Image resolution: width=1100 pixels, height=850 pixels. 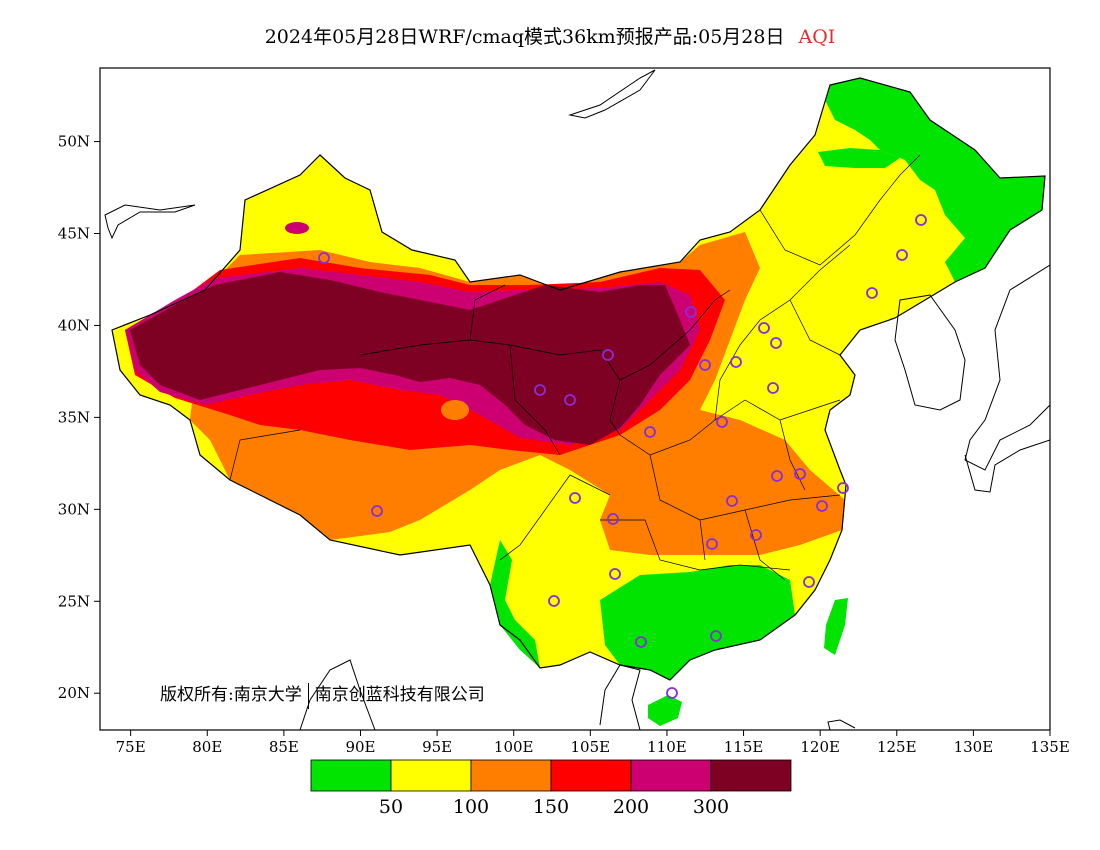 What do you see at coordinates (612, 94) in the screenshot?
I see `russia-coast-north` at bounding box center [612, 94].